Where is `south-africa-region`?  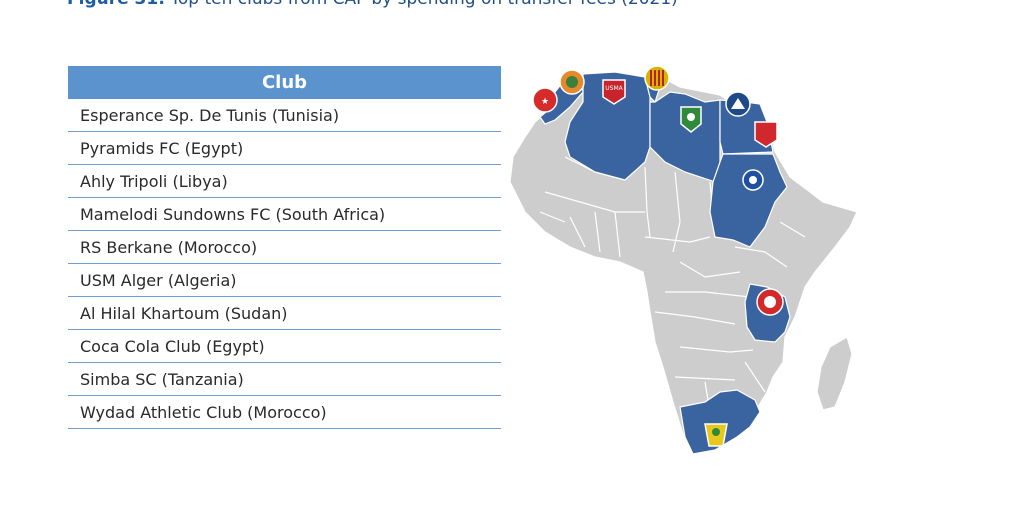 south-africa-region is located at coordinates (720, 422).